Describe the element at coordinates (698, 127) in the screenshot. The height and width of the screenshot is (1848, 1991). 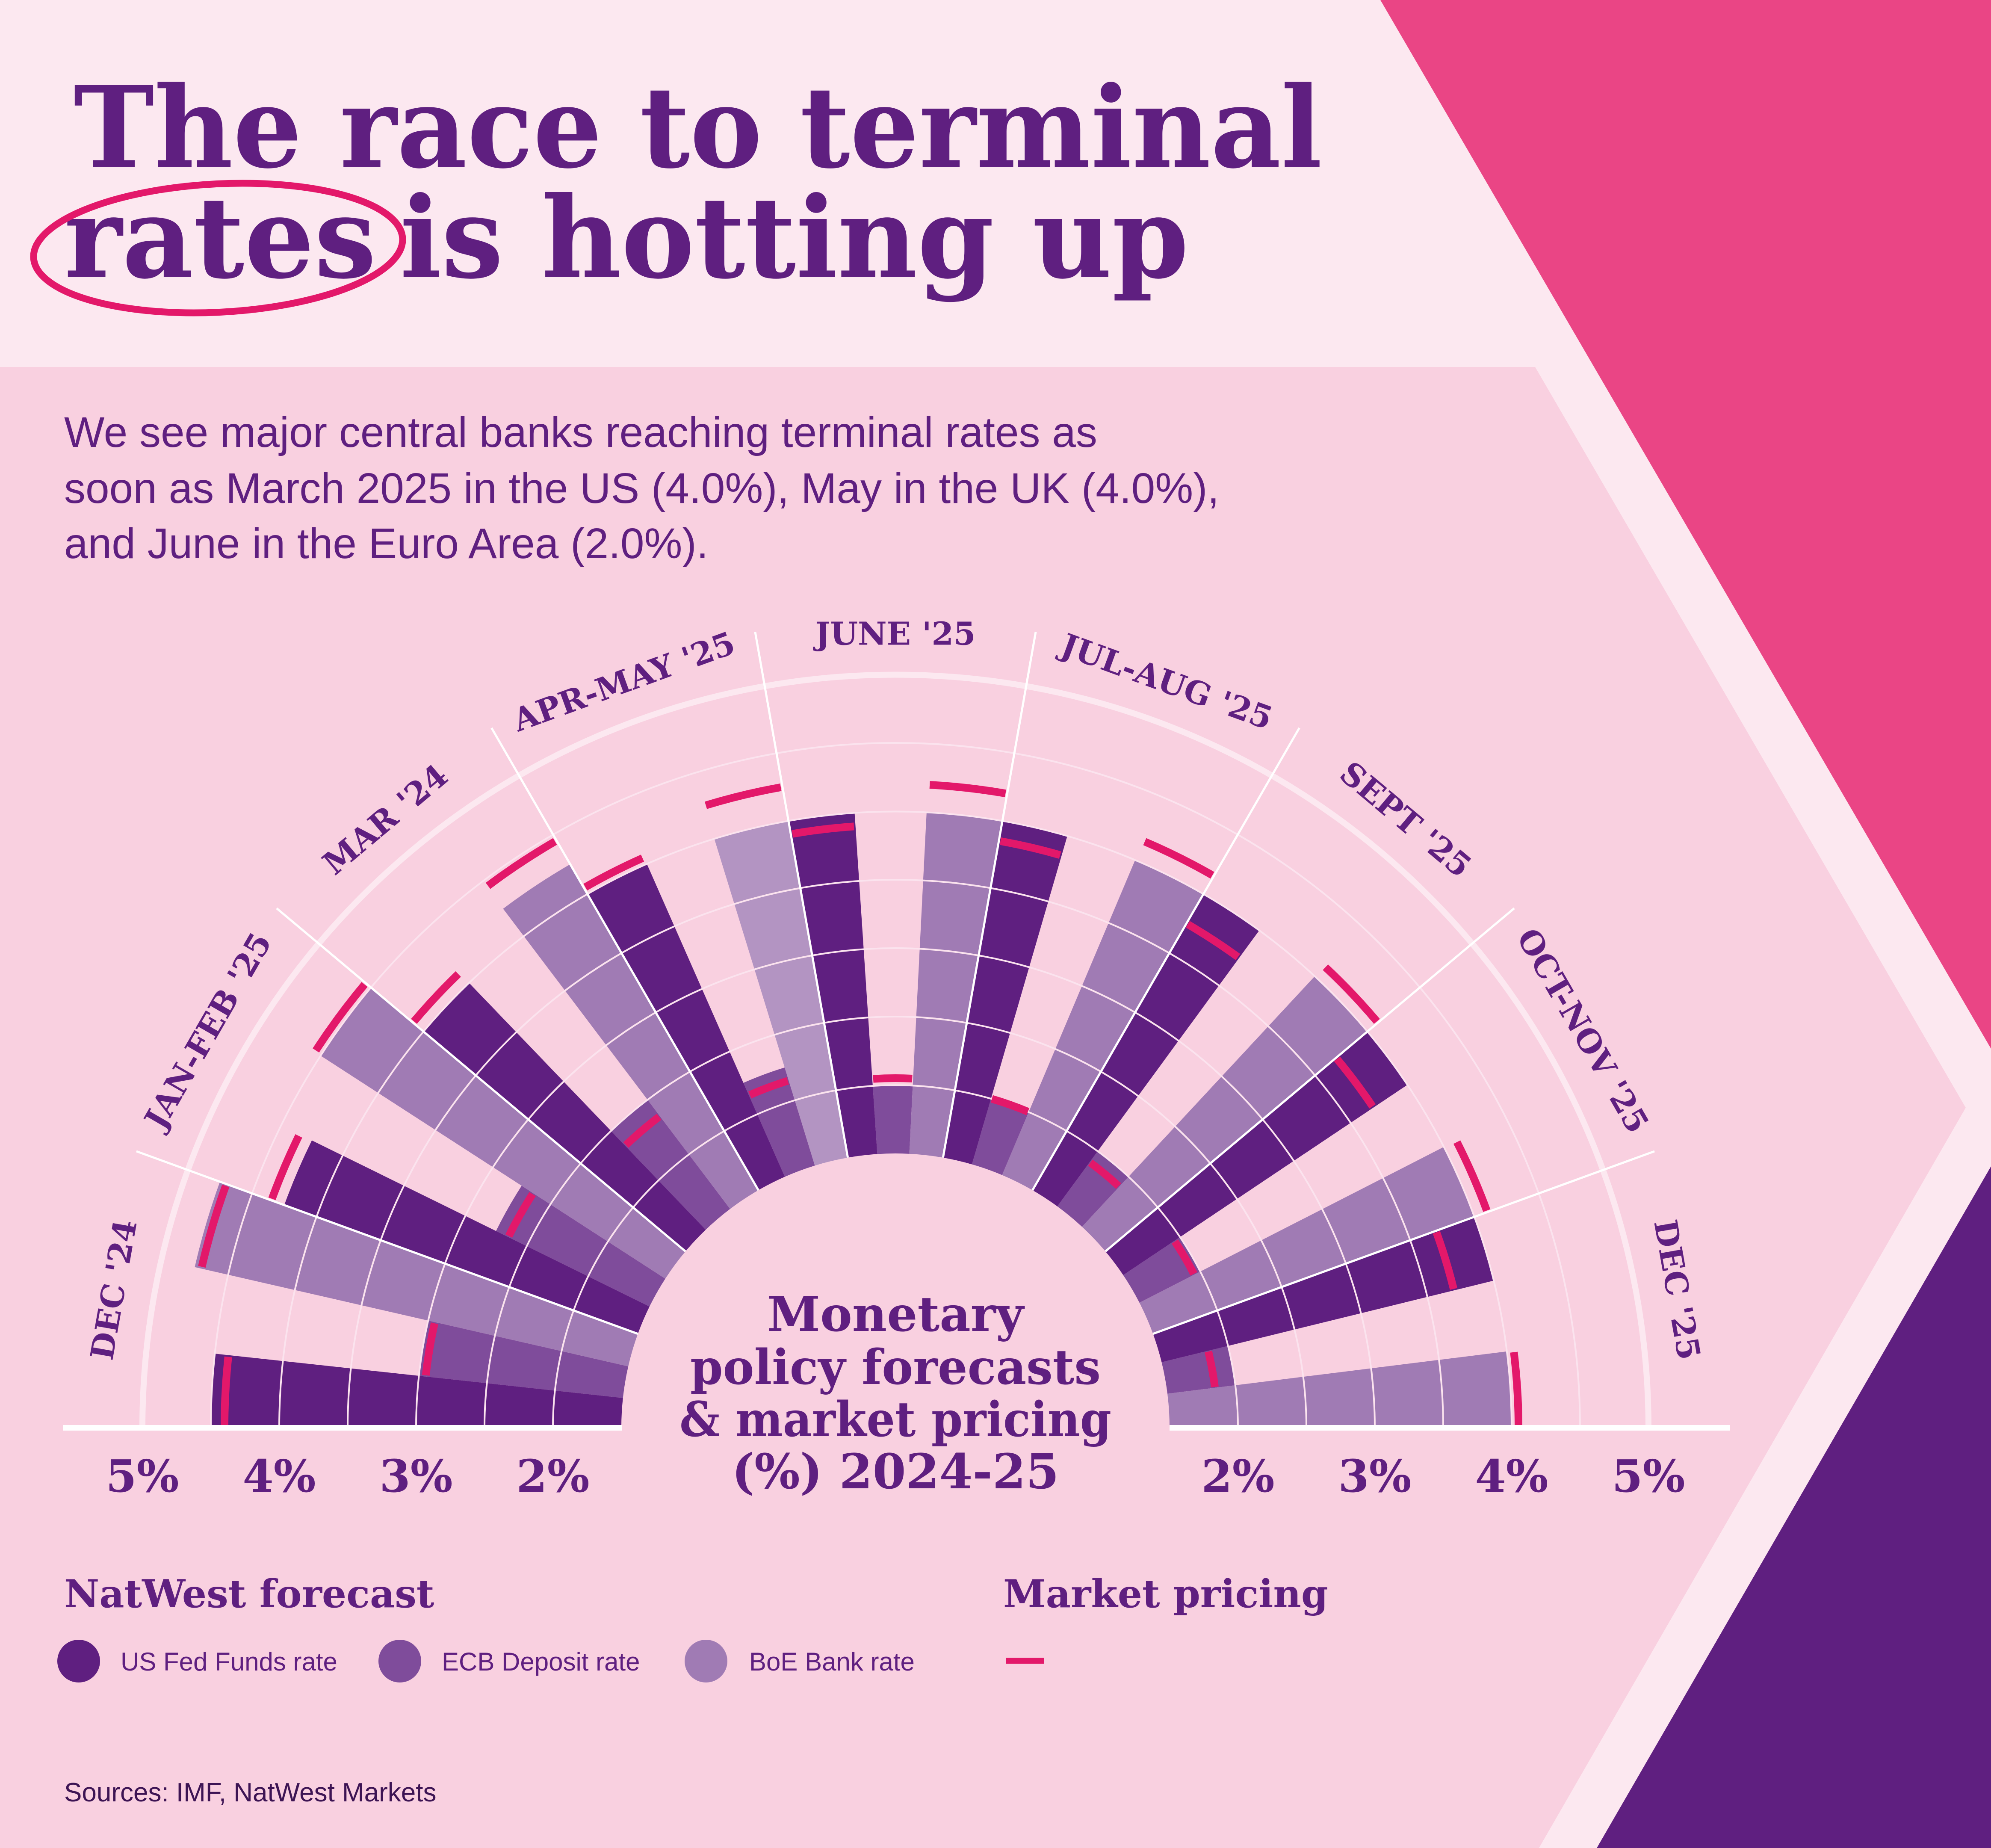
I see `page-title-line-1: The race to terminal` at that location.